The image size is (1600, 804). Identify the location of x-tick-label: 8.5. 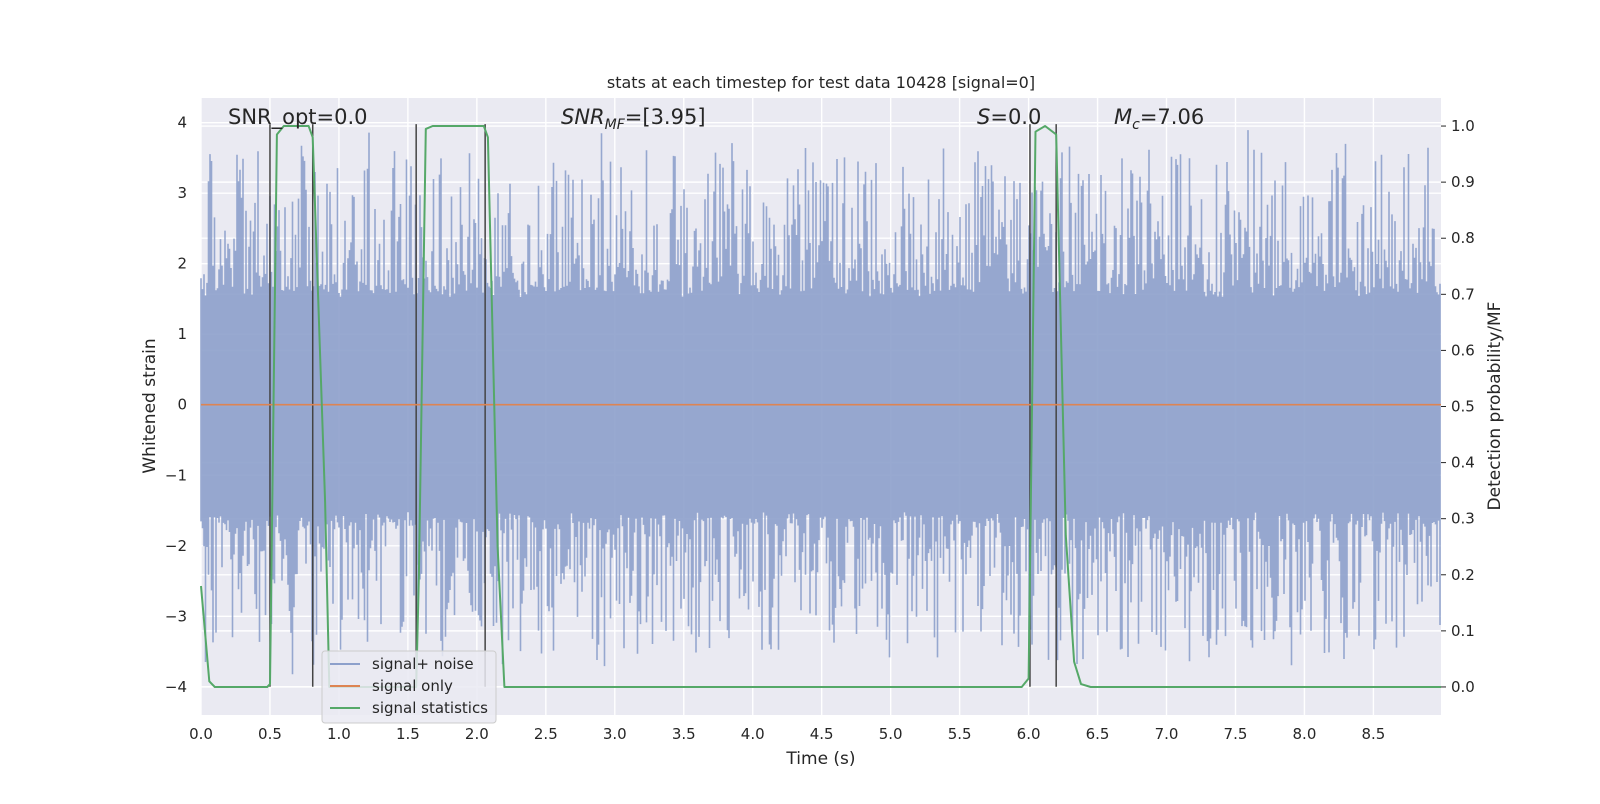
(1373, 734).